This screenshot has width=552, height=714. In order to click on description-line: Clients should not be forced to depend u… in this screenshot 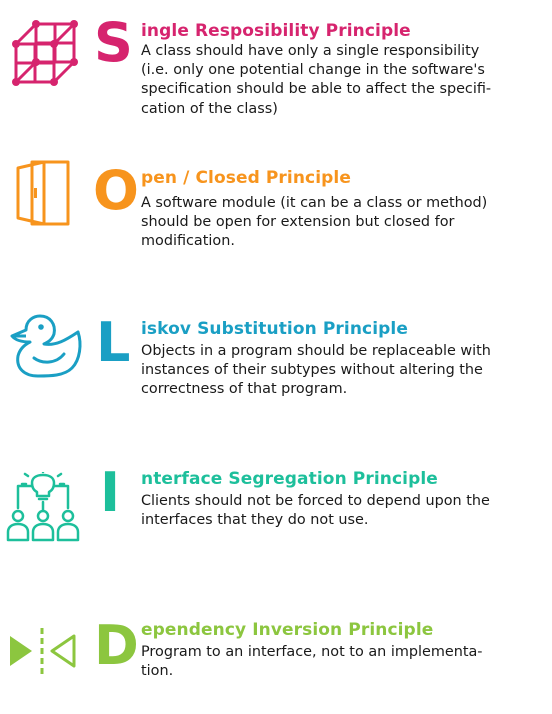, I will do `click(315, 501)`.